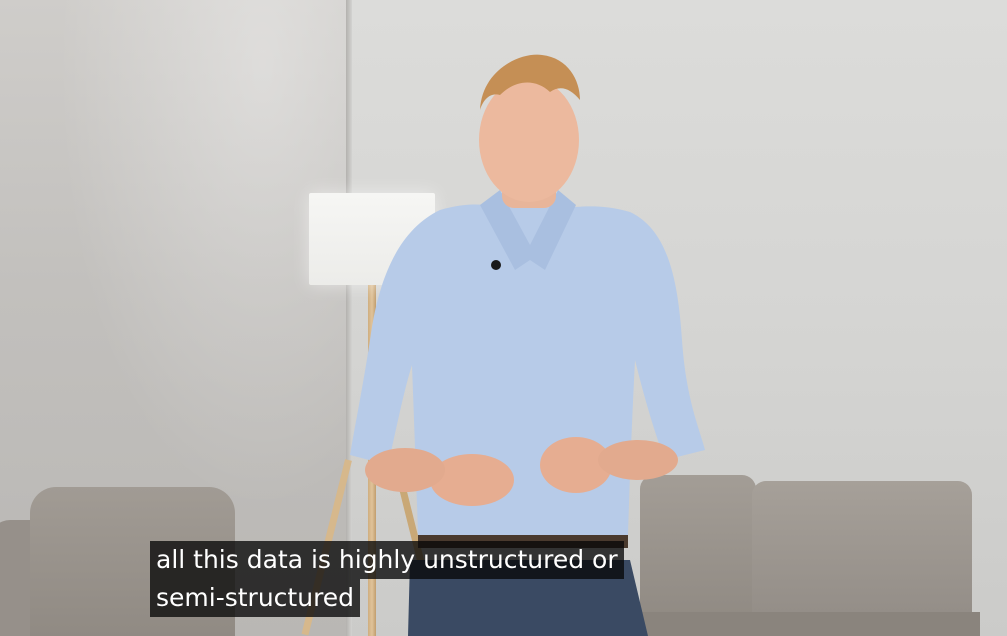 The height and width of the screenshot is (636, 1007). Describe the element at coordinates (405, 470) in the screenshot. I see `presenter-left-forearm` at that location.